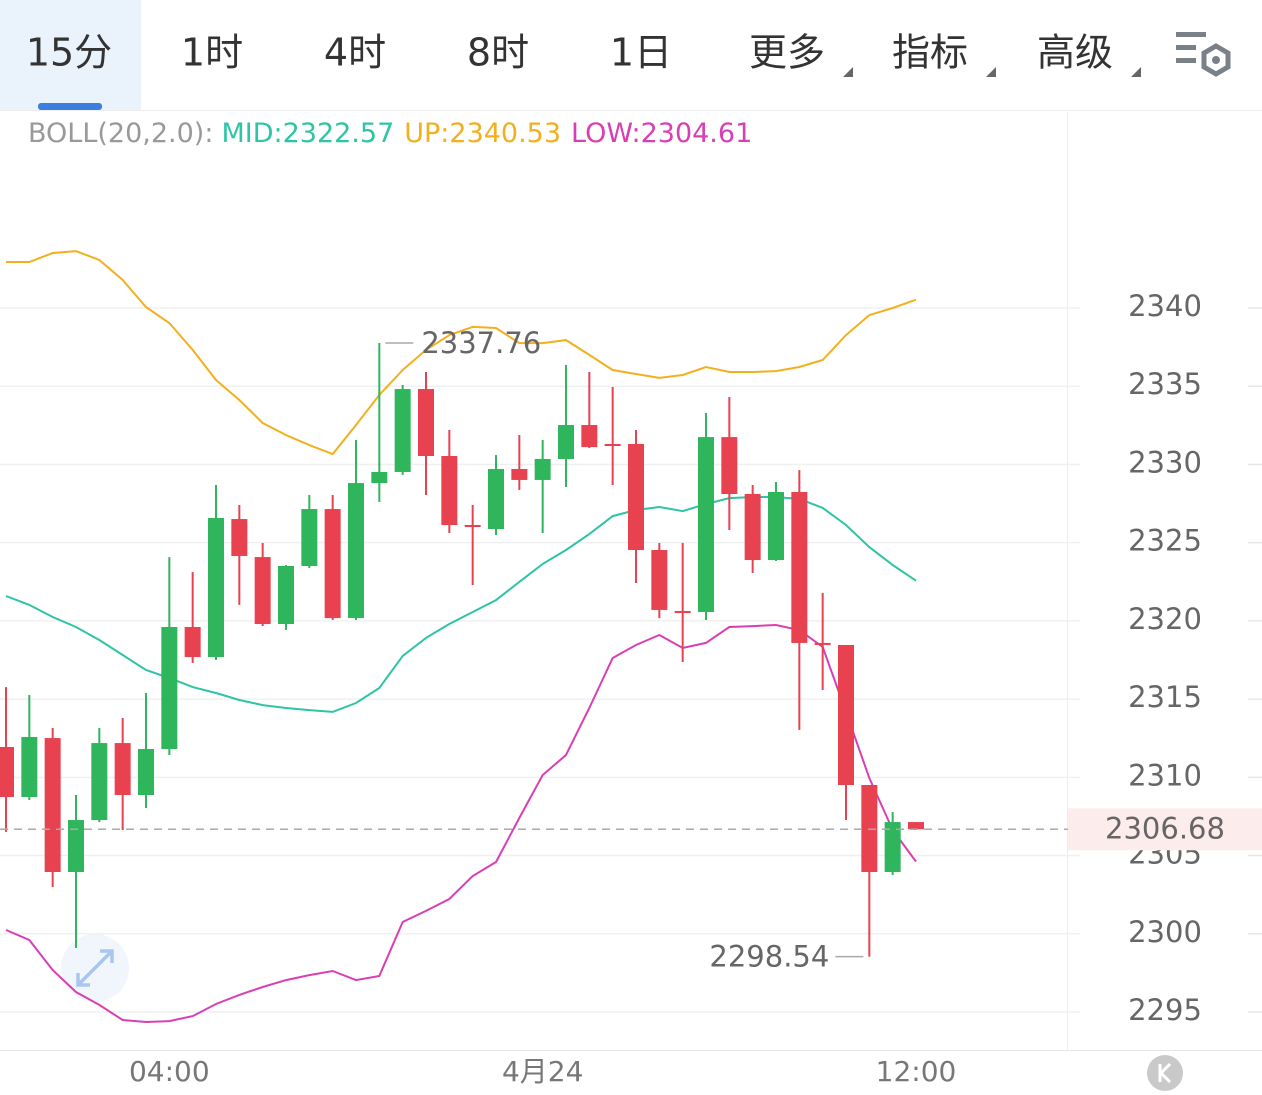 The height and width of the screenshot is (1095, 1262). I want to click on icon-hex, so click(1216, 60).